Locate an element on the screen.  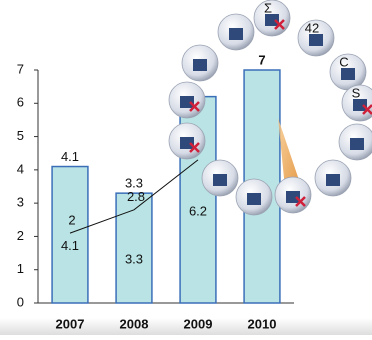
bar-label: 3.3 is located at coordinates (134, 183).